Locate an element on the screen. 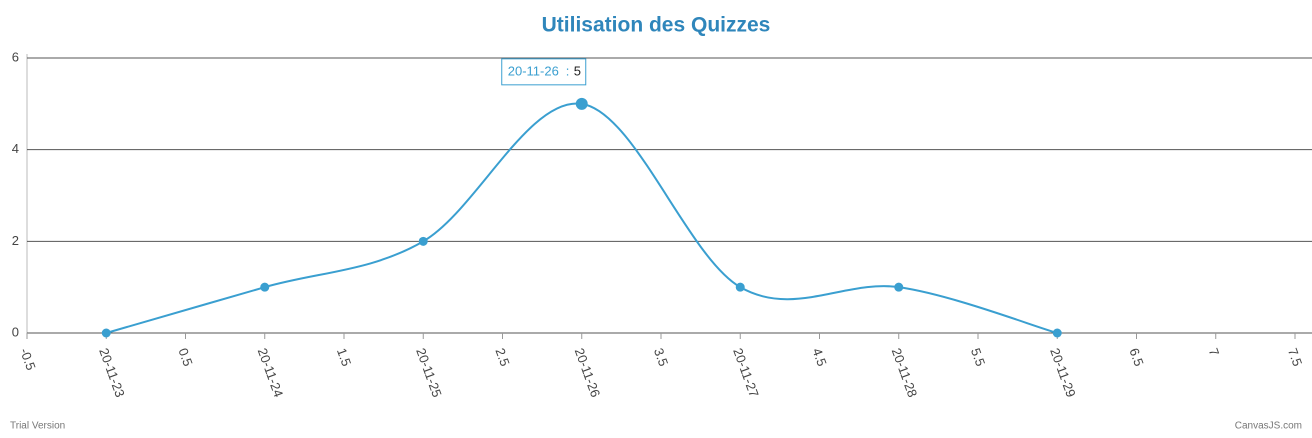 The height and width of the screenshot is (438, 1312). x-tick-label: -0.5 is located at coordinates (28, 359).